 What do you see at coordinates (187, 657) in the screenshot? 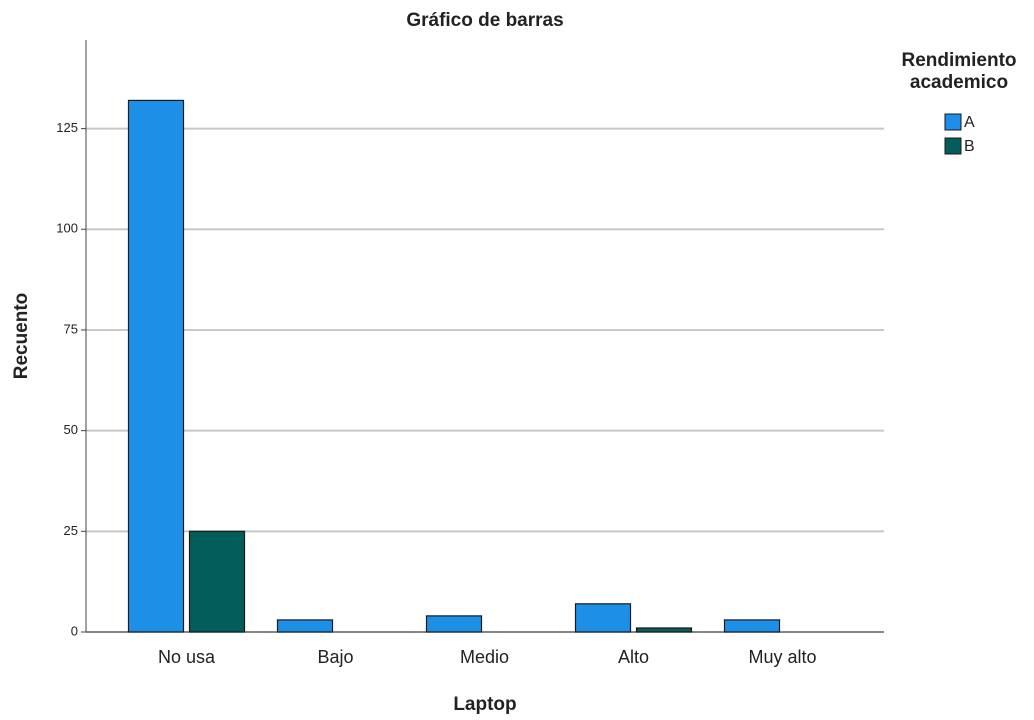
I see `x-tick-label: No usa` at bounding box center [187, 657].